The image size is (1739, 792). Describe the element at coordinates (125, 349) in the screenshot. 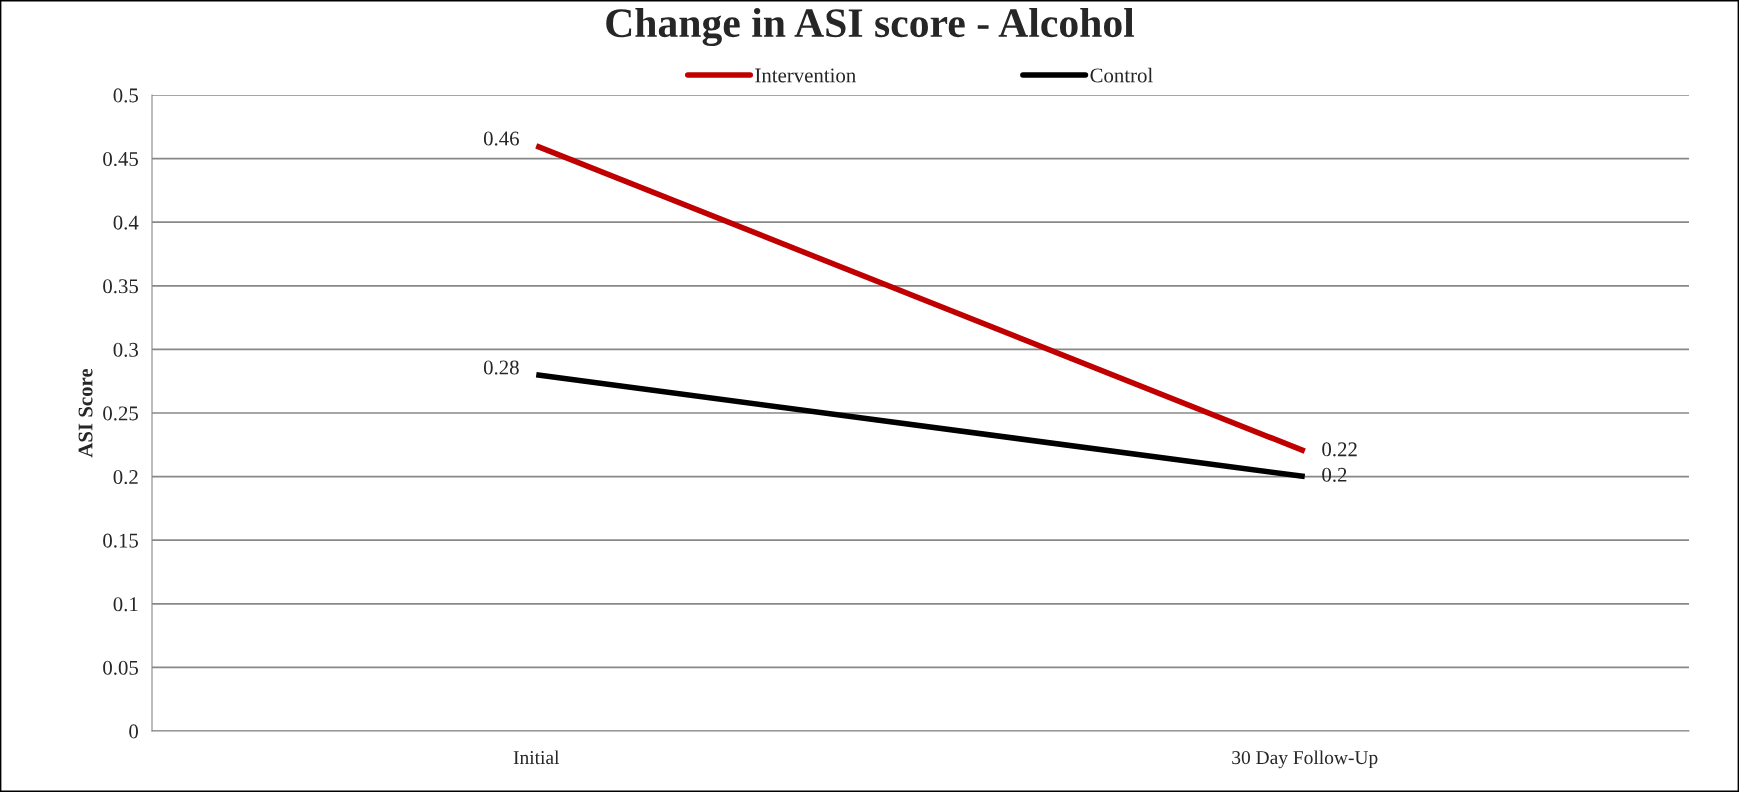

I see `y-tick-label: 0.3` at that location.